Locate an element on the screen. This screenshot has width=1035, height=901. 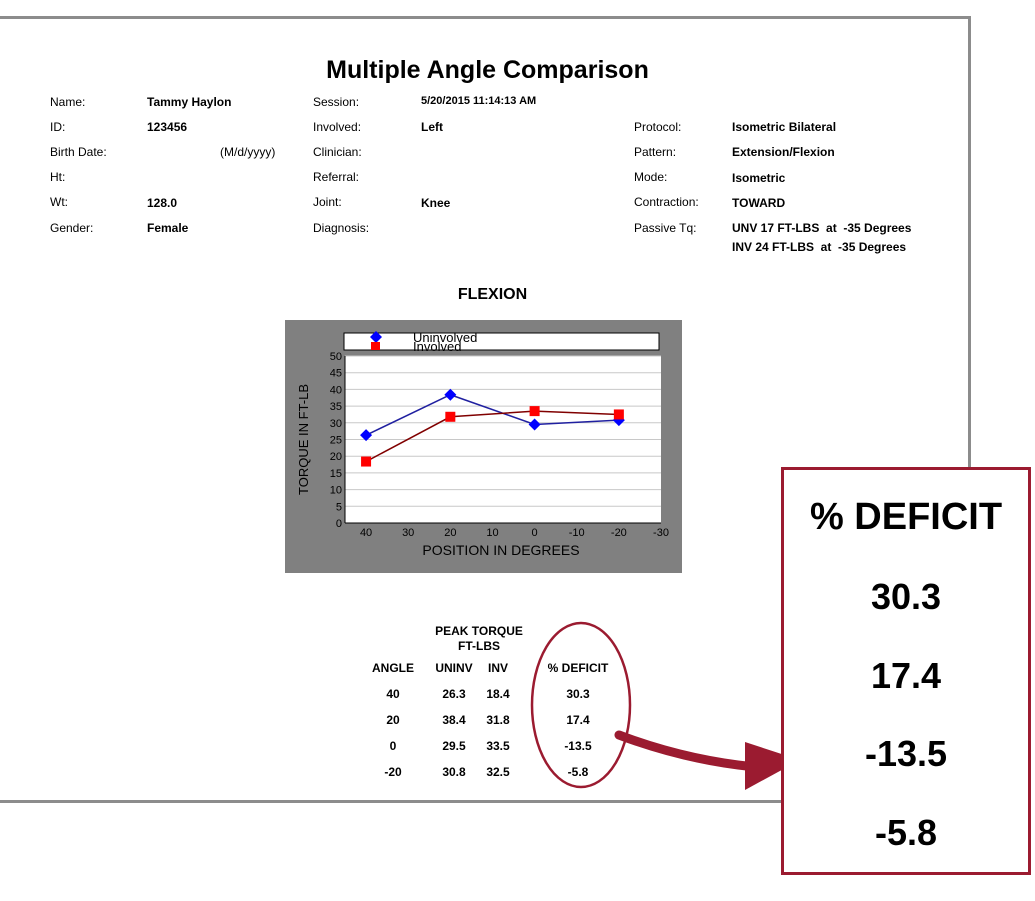
clinician-label: Clinician: is located at coordinates (337, 152).